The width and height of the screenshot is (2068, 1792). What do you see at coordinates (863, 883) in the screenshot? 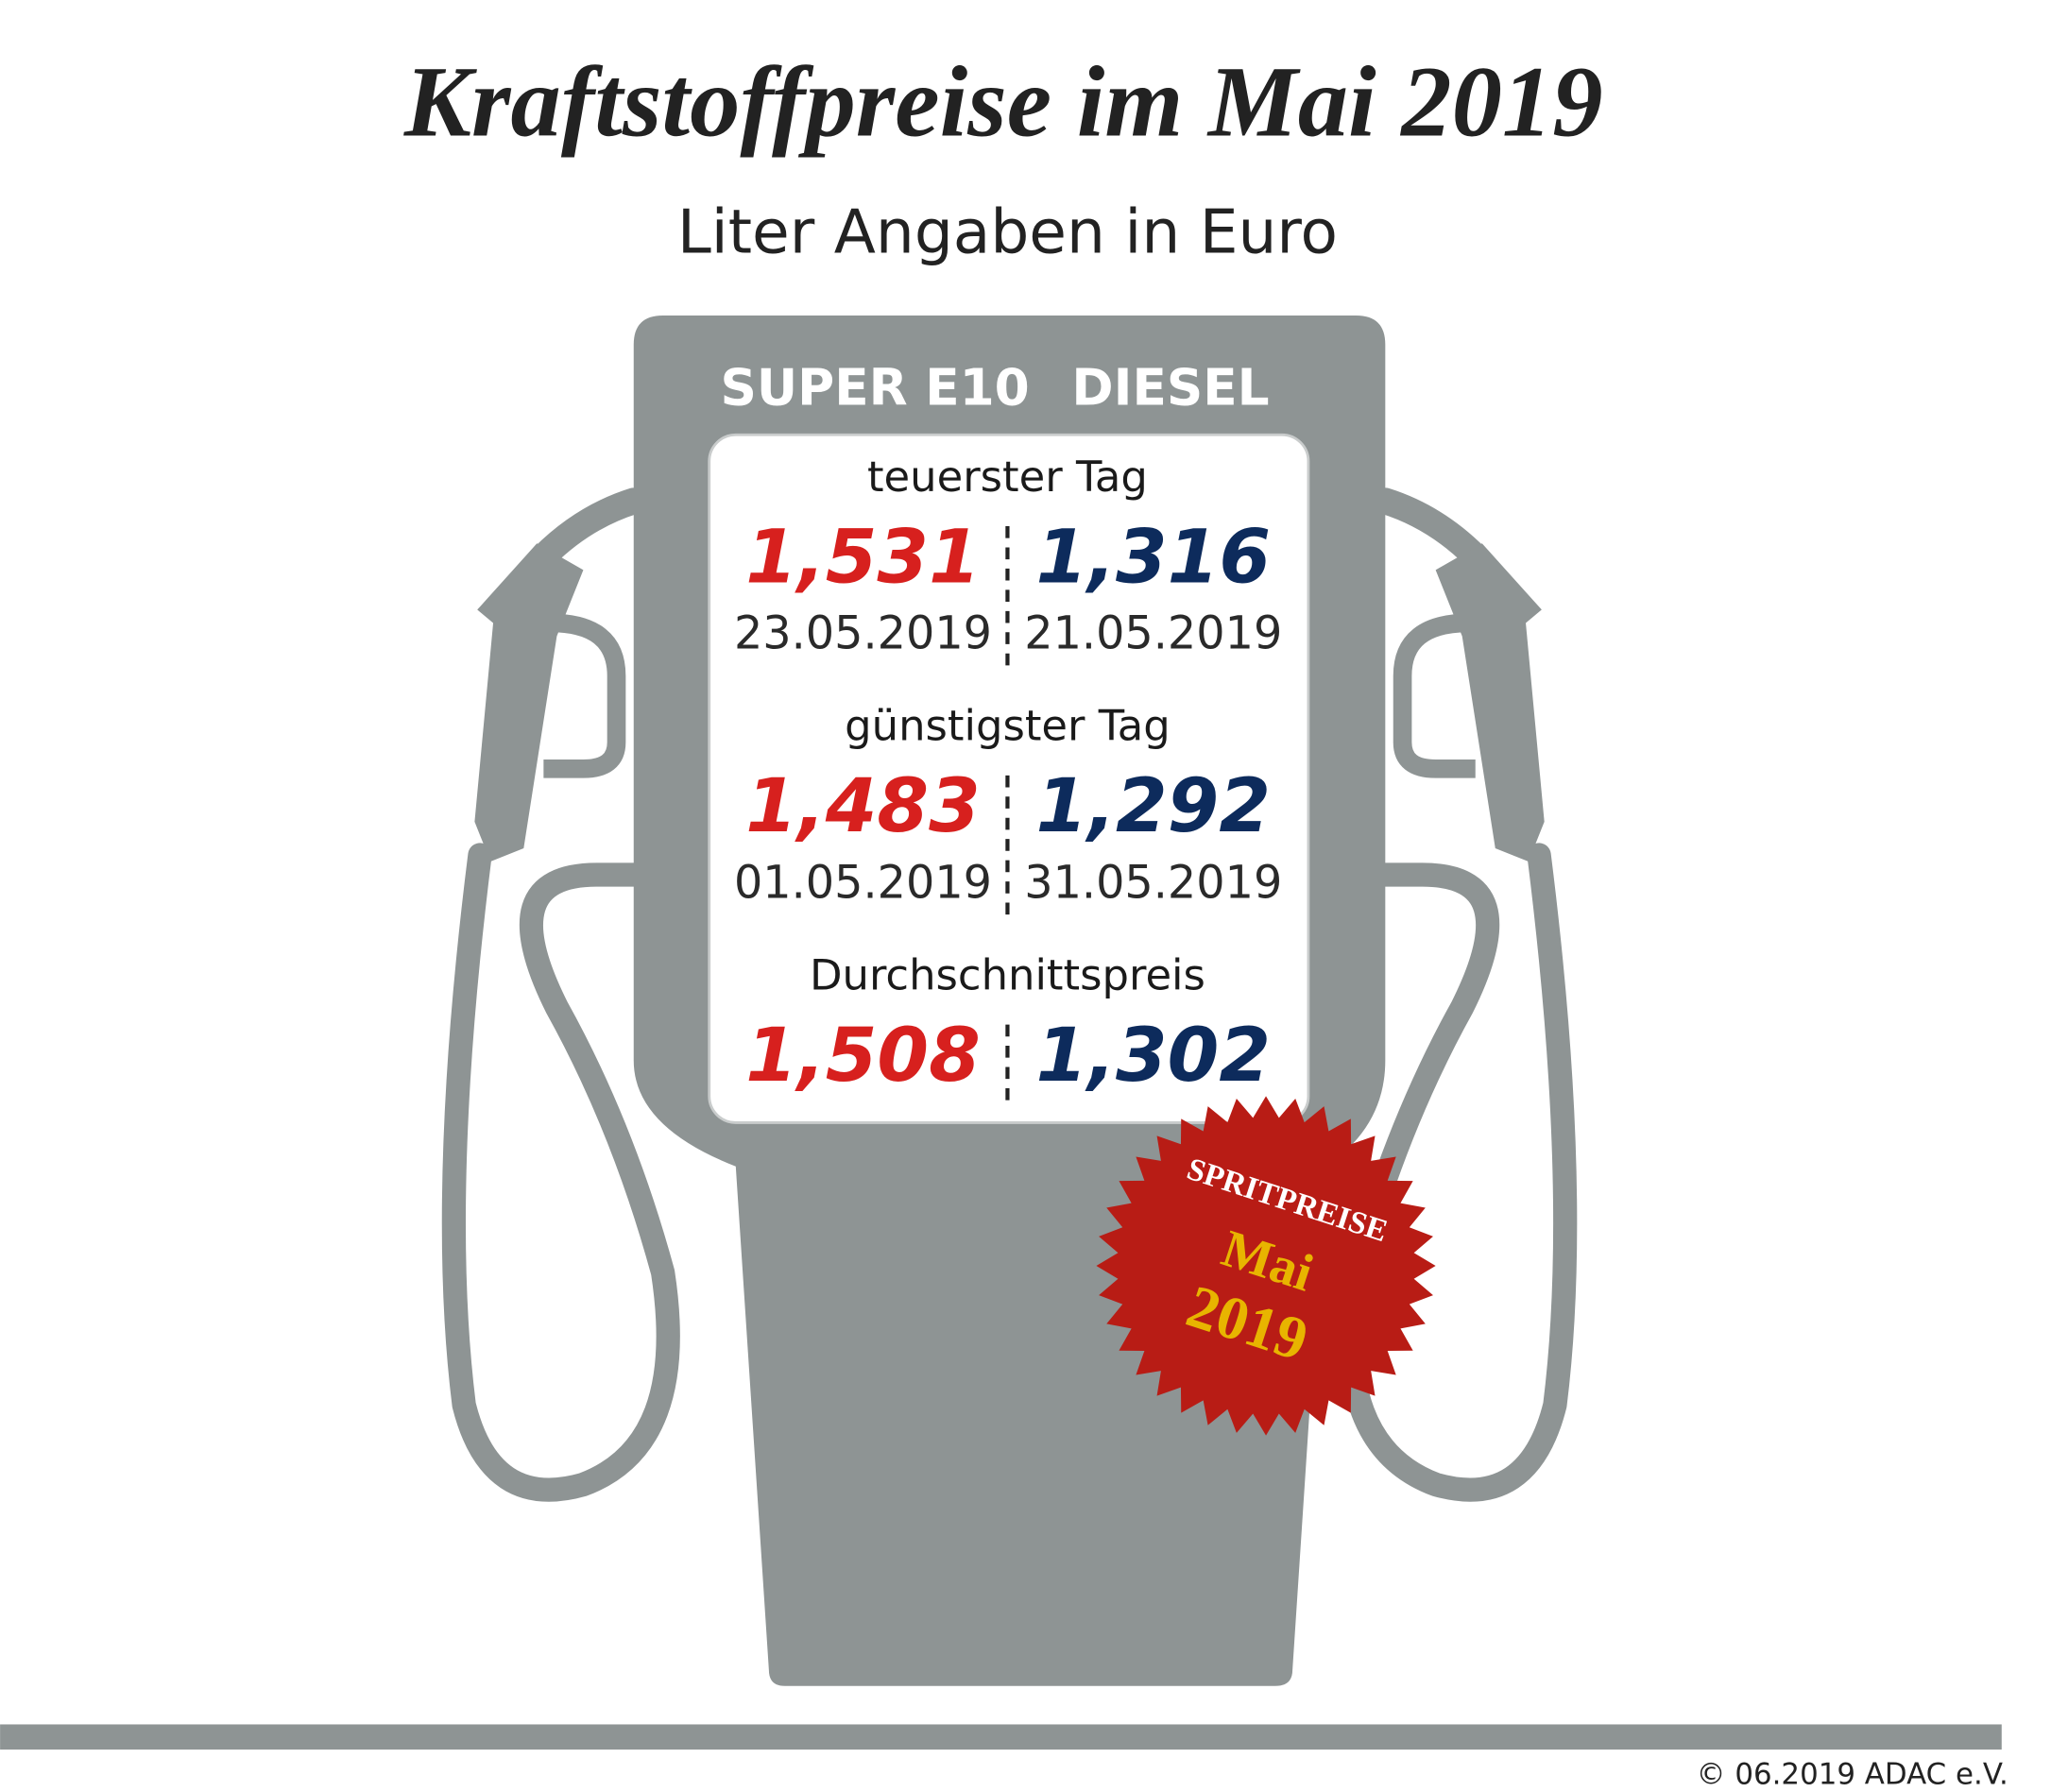
I see `date: 01.05.2019` at bounding box center [863, 883].